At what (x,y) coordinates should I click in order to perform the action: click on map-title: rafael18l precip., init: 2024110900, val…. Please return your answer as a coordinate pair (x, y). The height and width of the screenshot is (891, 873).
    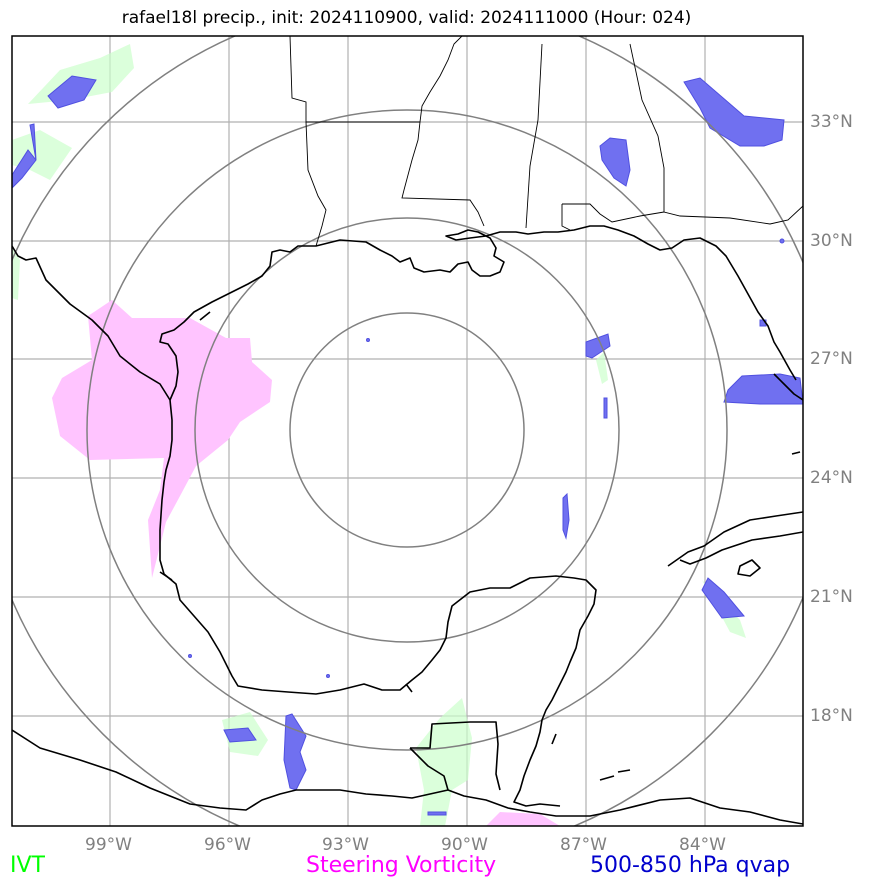
    Looking at the image, I should click on (406, 18).